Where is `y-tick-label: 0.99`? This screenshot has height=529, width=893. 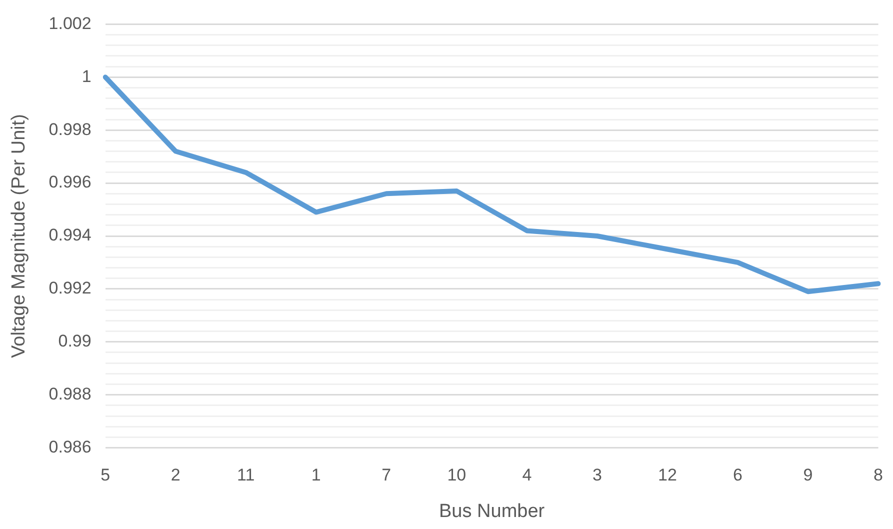 y-tick-label: 0.99 is located at coordinates (75, 341).